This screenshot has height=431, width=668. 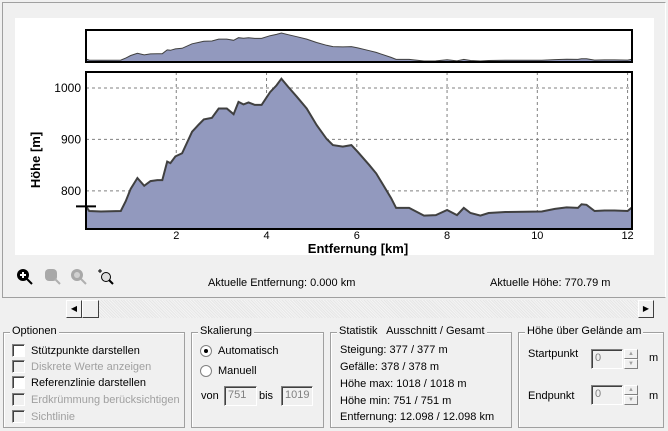 I want to click on start-unit: m, so click(x=654, y=358).